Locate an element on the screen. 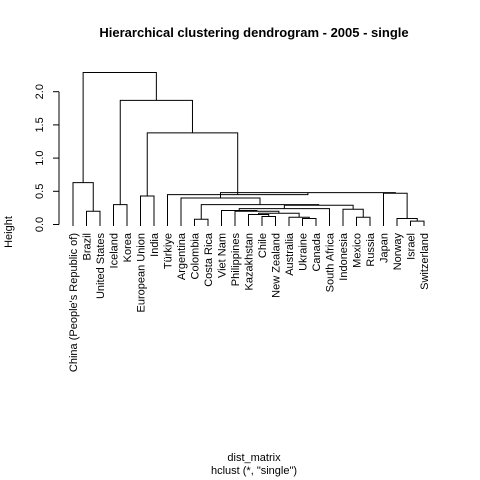  leaf-label: Canada is located at coordinates (317, 251).